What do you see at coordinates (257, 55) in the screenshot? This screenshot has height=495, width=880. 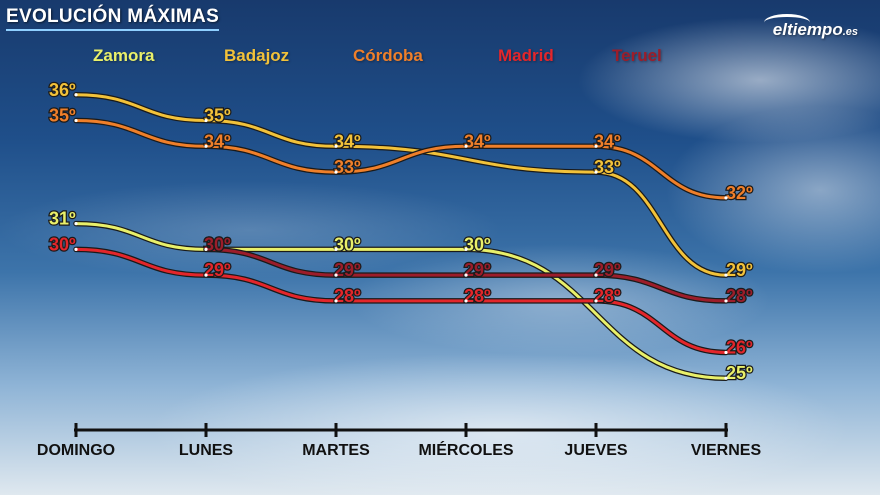 I see `legend-item-badajoz: Badajoz` at bounding box center [257, 55].